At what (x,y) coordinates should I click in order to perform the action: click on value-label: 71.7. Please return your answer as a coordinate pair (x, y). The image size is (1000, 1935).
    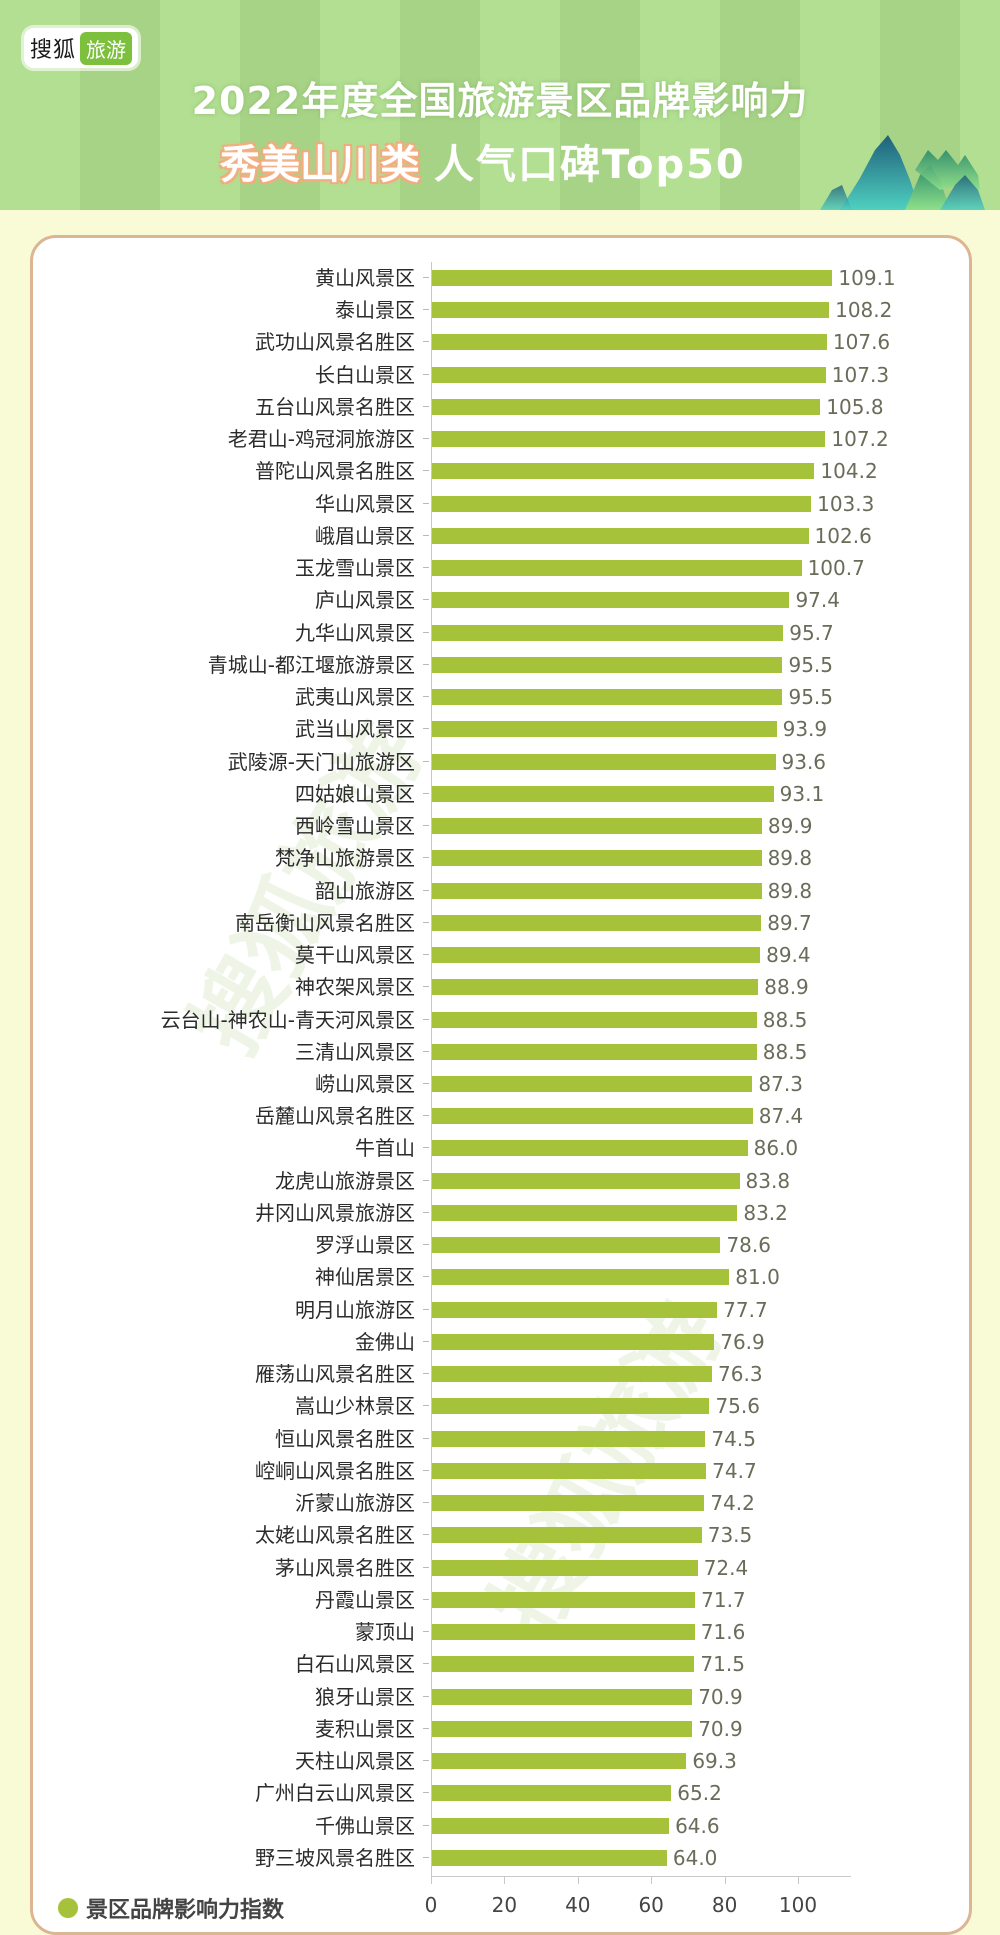
    Looking at the image, I should click on (723, 1599).